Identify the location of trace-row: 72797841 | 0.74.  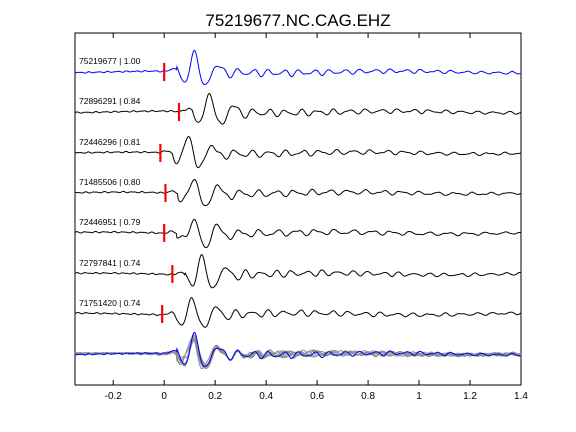
(298, 271).